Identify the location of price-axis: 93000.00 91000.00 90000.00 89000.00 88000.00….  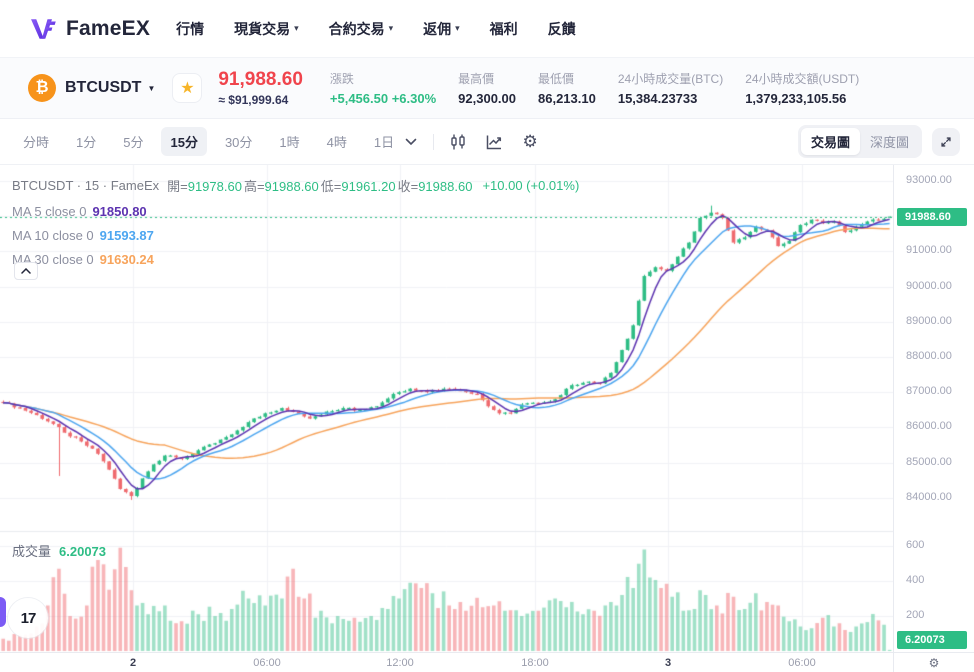
(933, 408).